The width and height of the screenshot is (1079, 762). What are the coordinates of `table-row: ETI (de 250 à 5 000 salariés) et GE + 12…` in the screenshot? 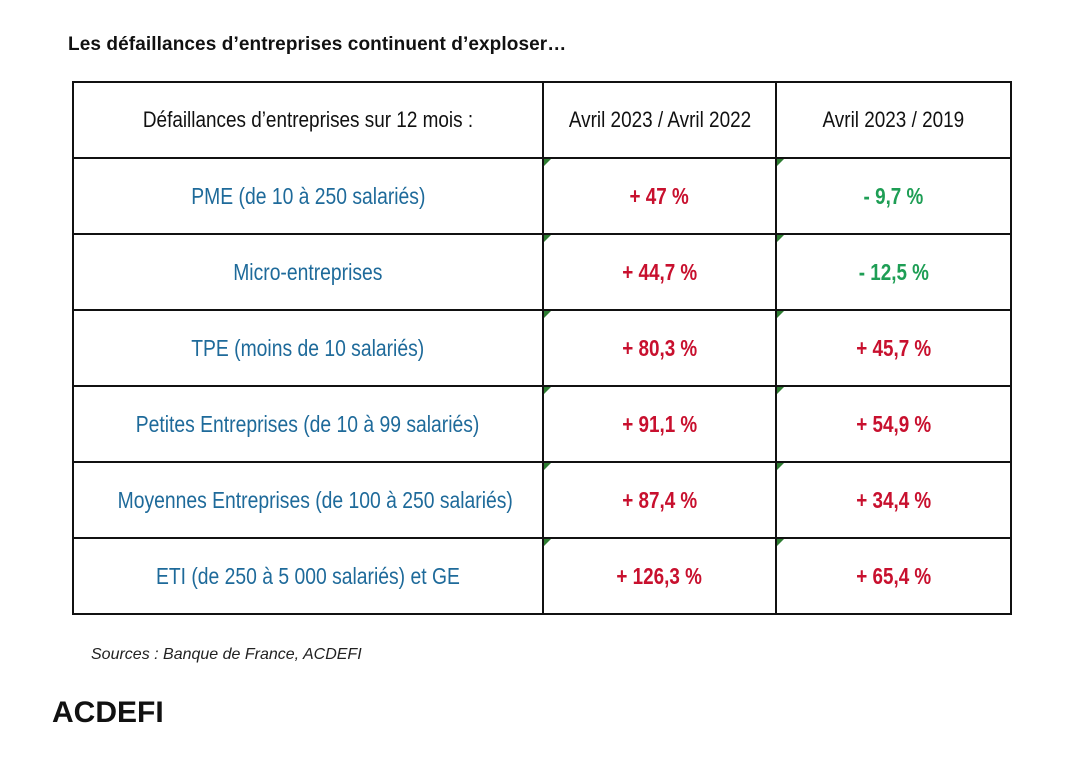 It's located at (542, 576).